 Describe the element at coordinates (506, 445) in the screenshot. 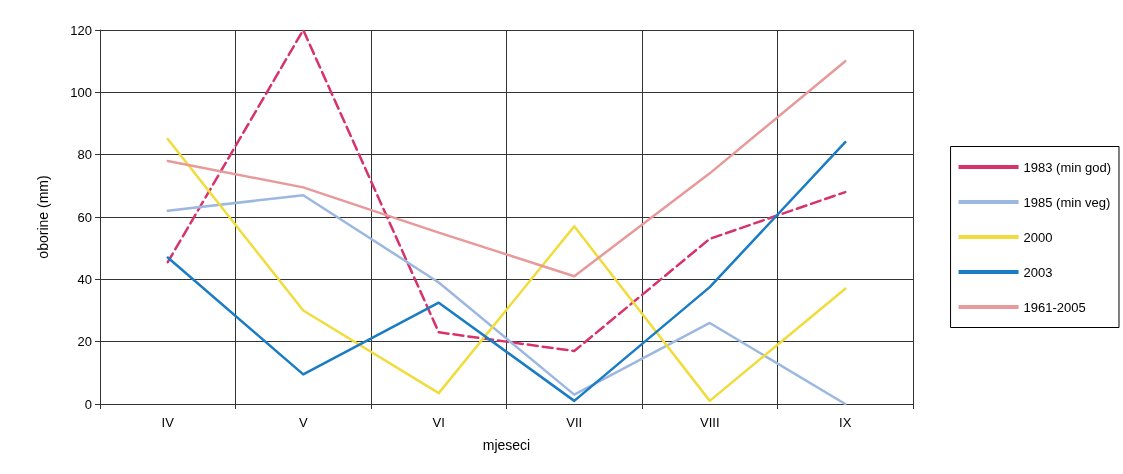

I see `x-axis-title: mjeseci` at that location.